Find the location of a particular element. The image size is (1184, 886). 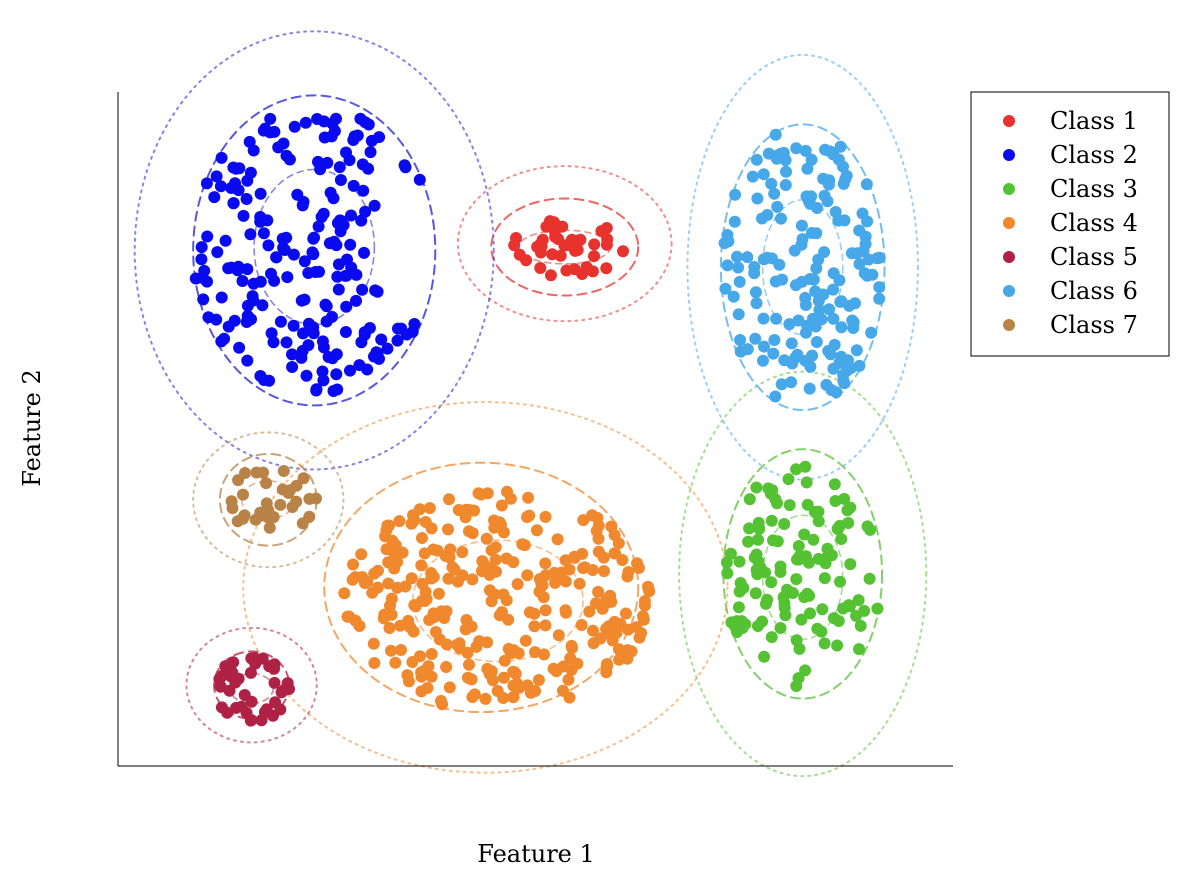

legend-label-class-3: Class 3 is located at coordinates (1094, 189).